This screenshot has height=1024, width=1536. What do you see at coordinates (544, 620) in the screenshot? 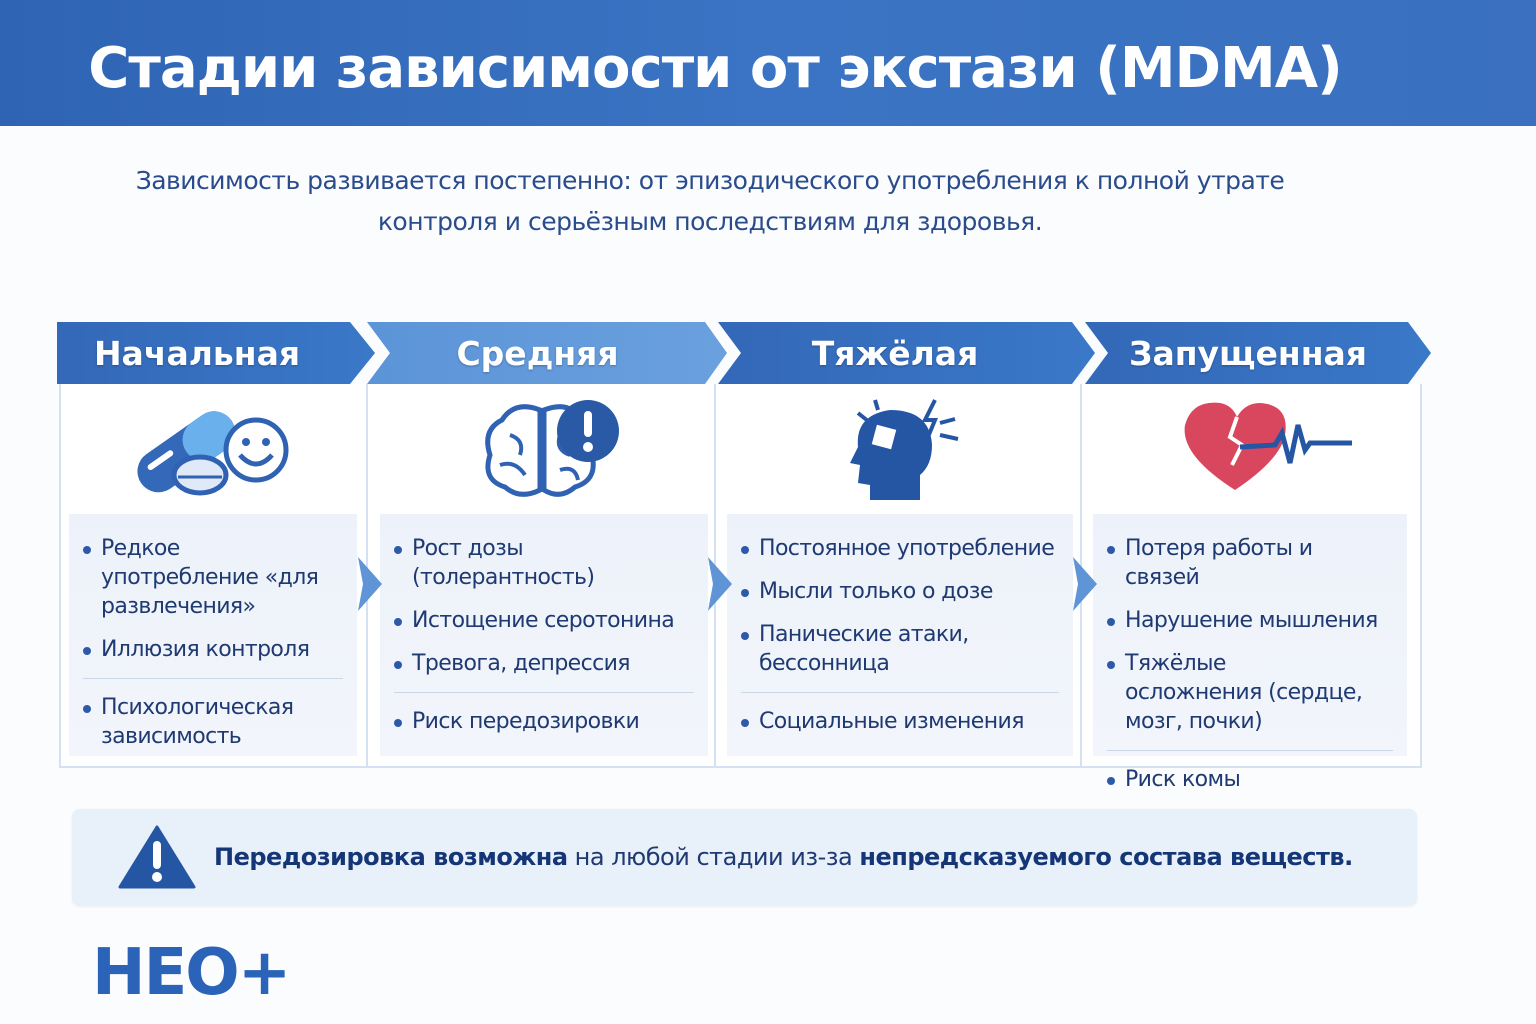
I see `list-item: Истощение серотонина` at bounding box center [544, 620].